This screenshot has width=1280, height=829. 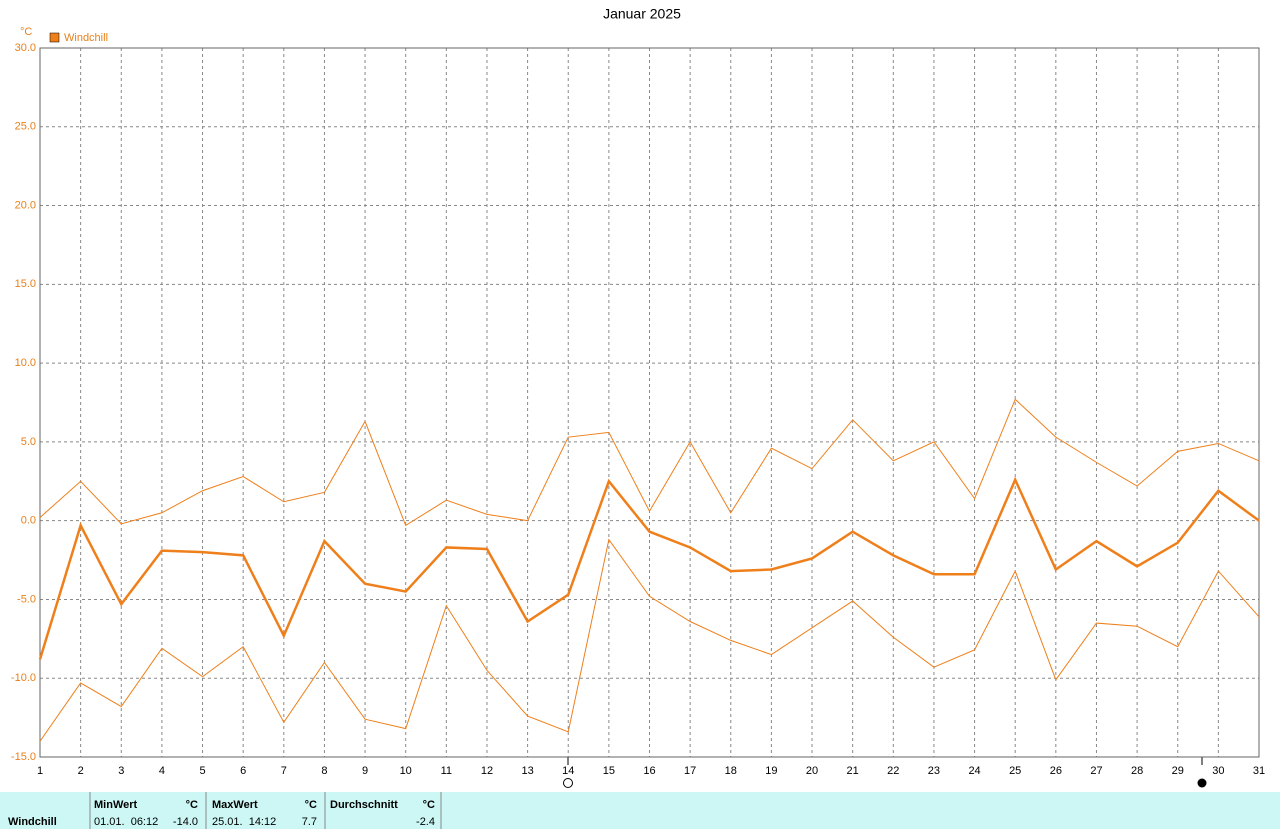 What do you see at coordinates (771, 771) in the screenshot?
I see `x-tick-label: 19` at bounding box center [771, 771].